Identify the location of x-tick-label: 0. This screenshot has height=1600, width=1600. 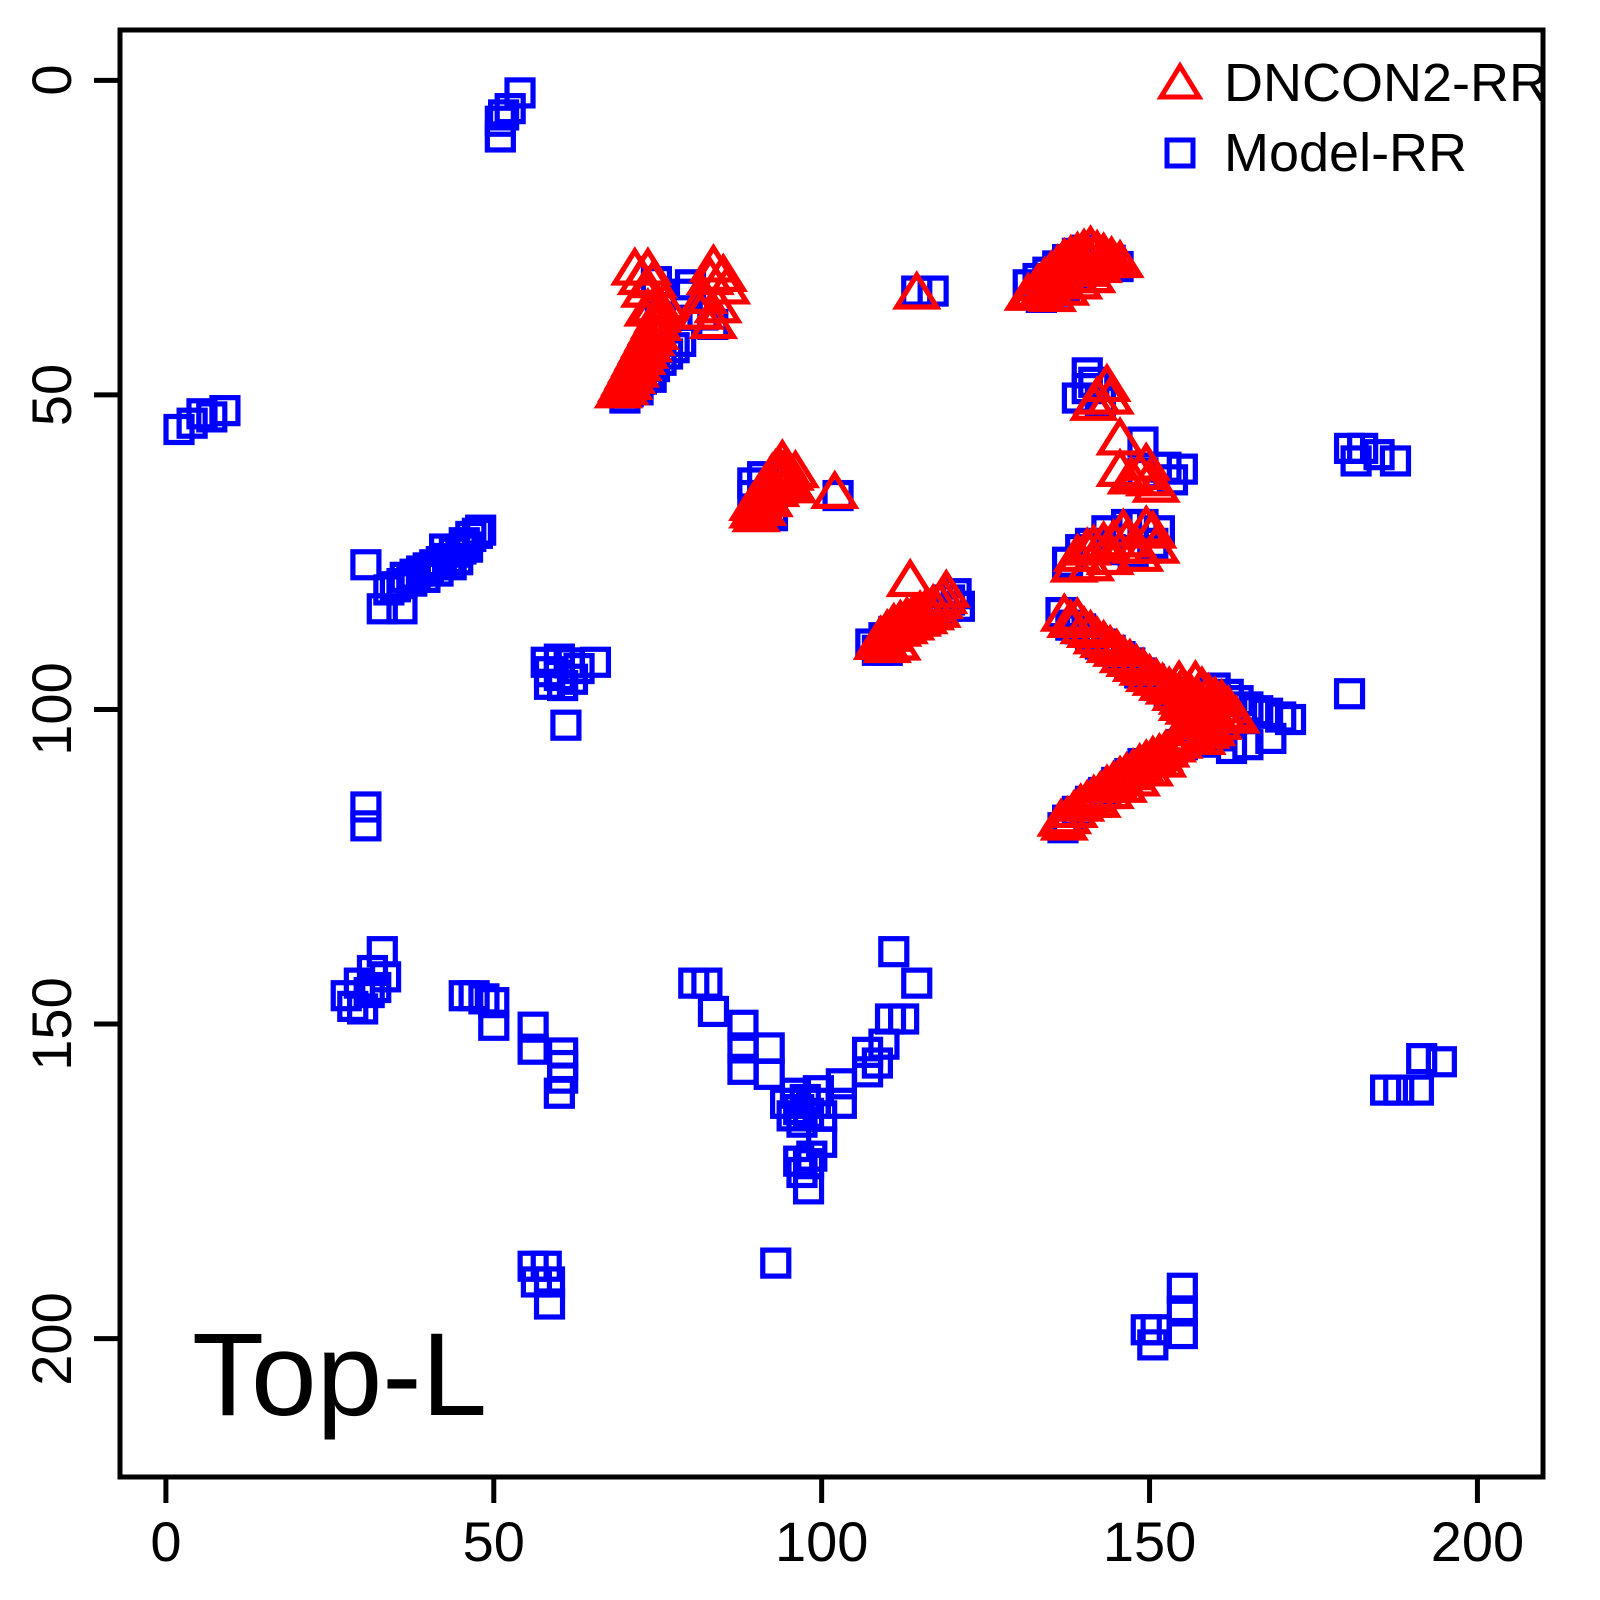
(166, 1541).